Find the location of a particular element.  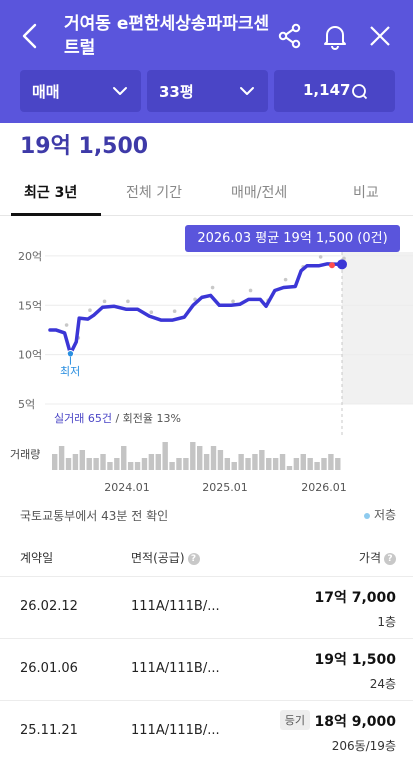

current-price: 19억 1,500 is located at coordinates (84, 146).